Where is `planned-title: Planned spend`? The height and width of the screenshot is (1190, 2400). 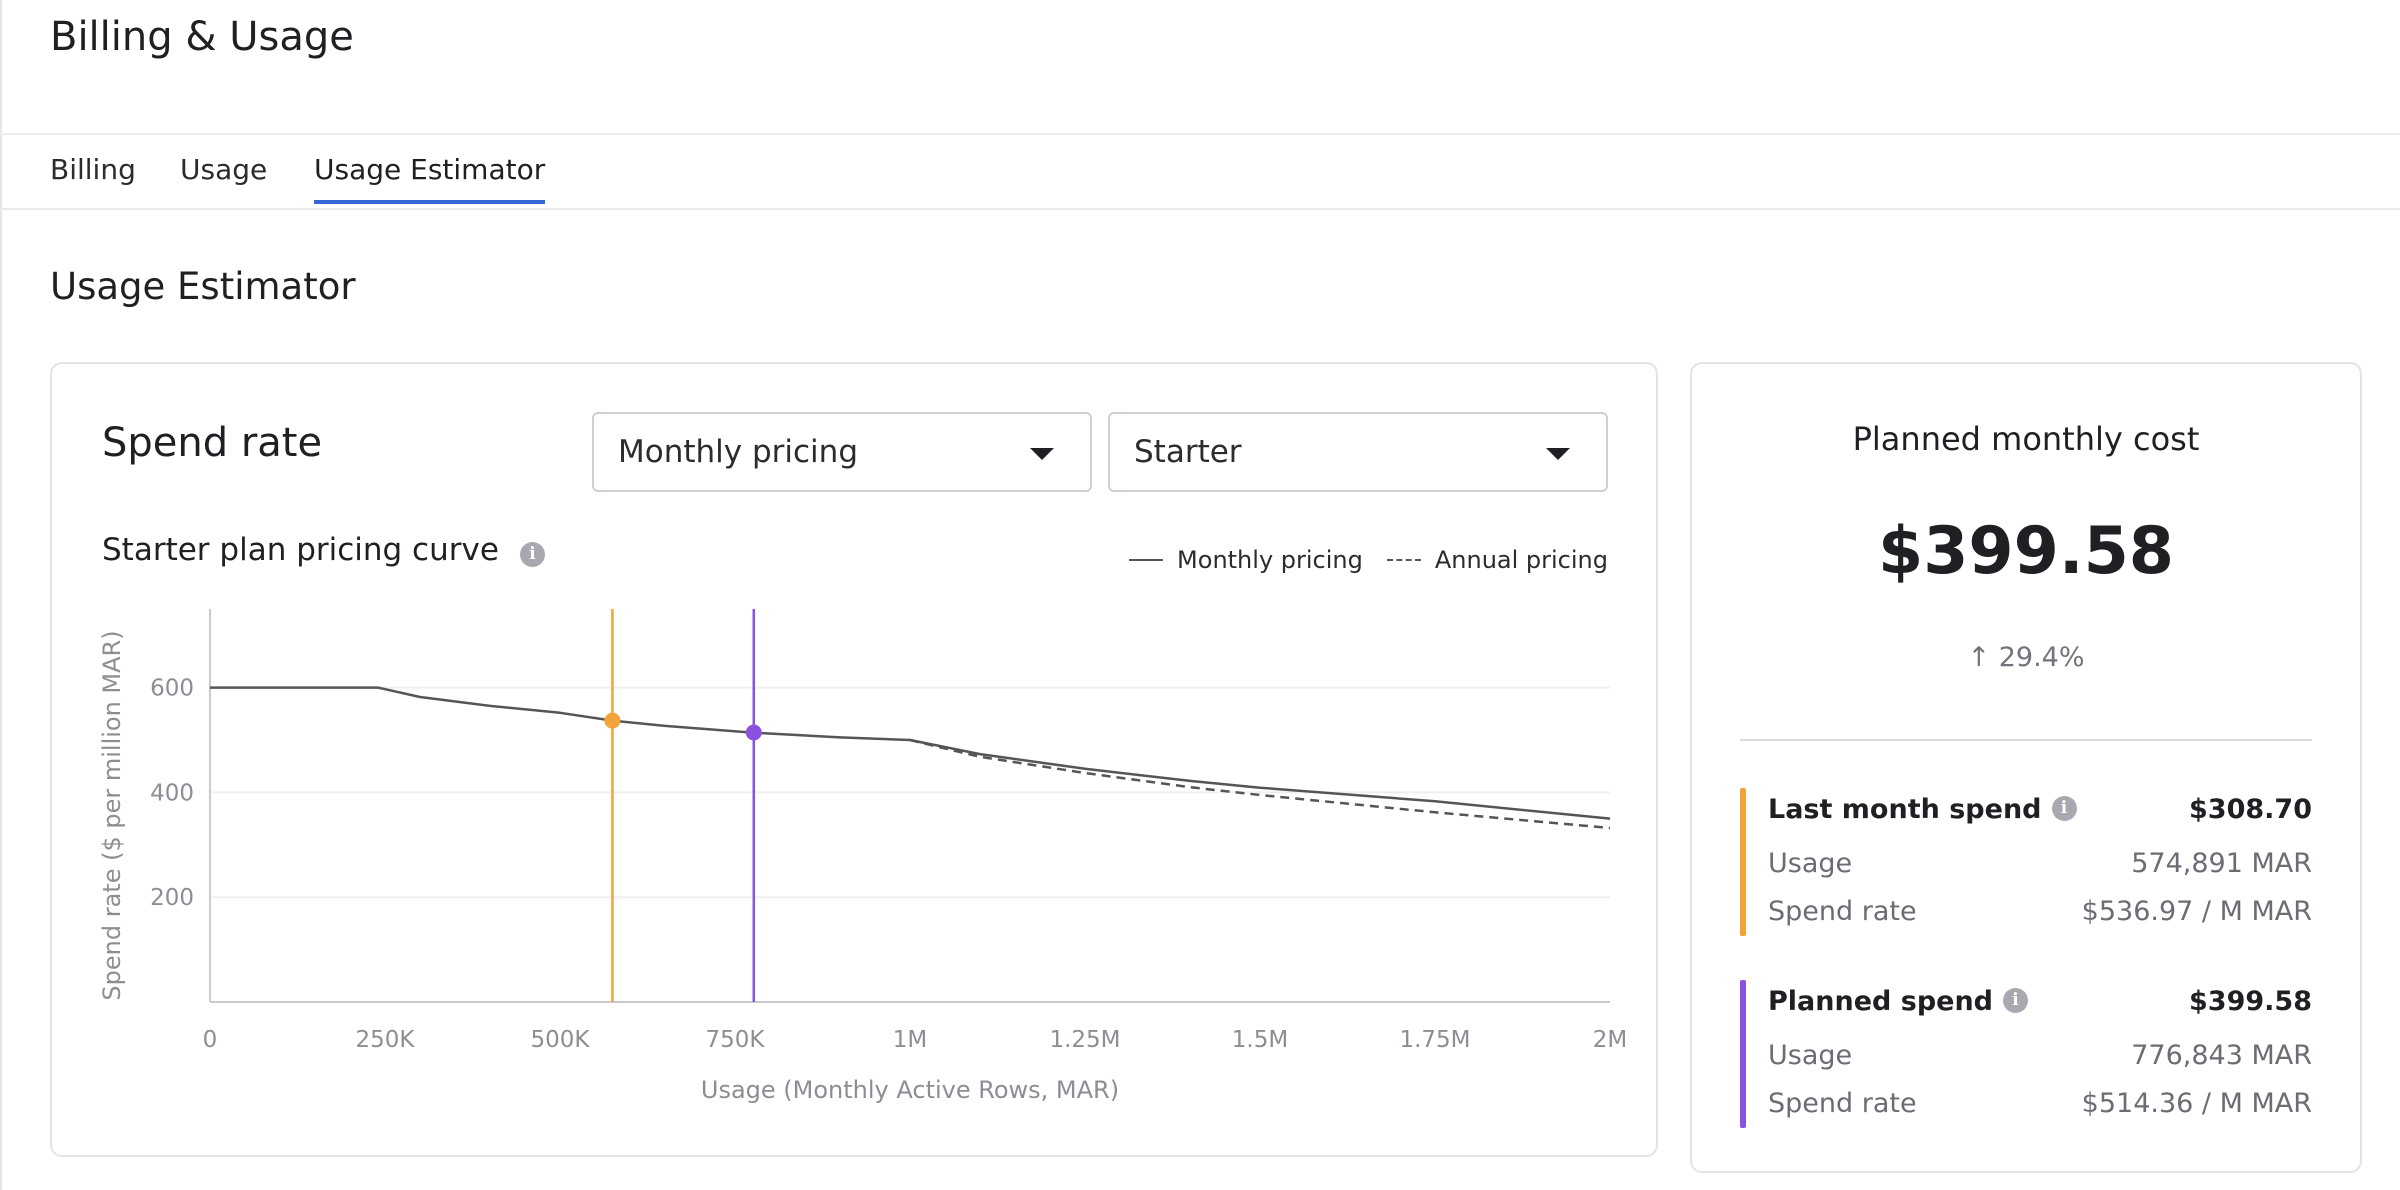 planned-title: Planned spend is located at coordinates (1881, 1001).